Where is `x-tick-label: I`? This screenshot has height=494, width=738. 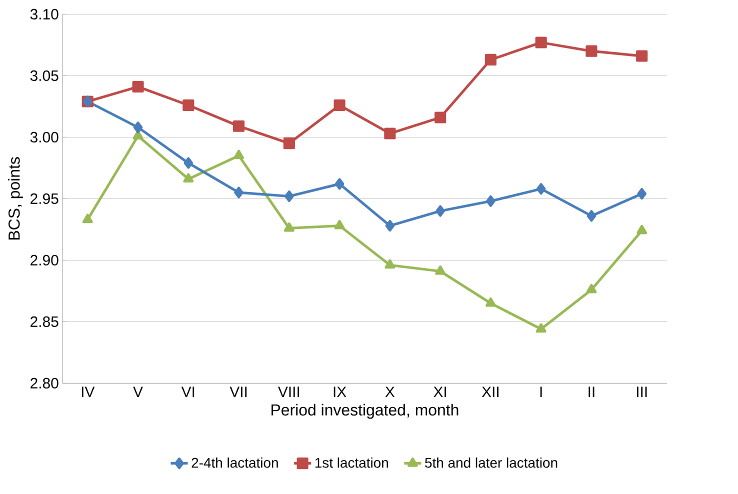
x-tick-label: I is located at coordinates (541, 392).